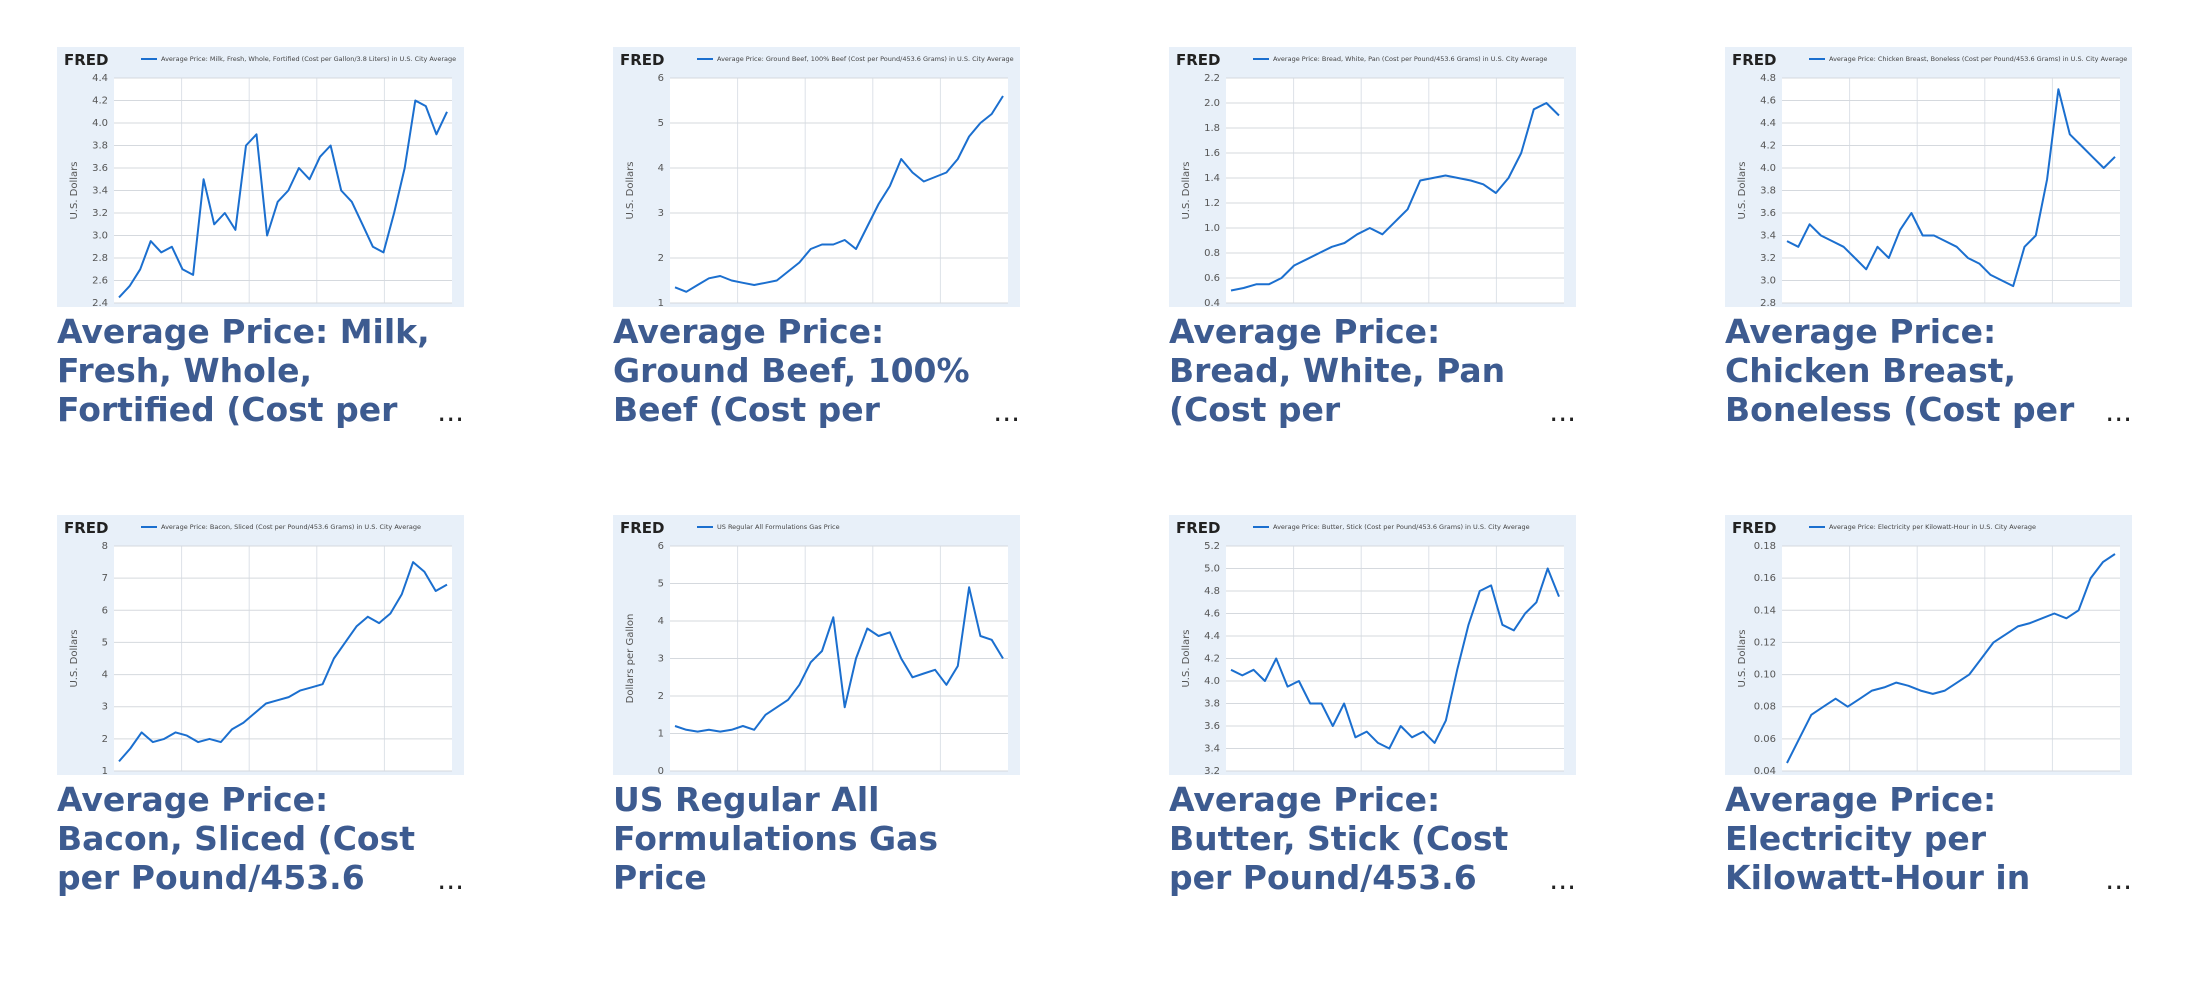 The width and height of the screenshot is (2189, 990). Describe the element at coordinates (1212, 569) in the screenshot. I see `y-tick-label: 5.0` at that location.